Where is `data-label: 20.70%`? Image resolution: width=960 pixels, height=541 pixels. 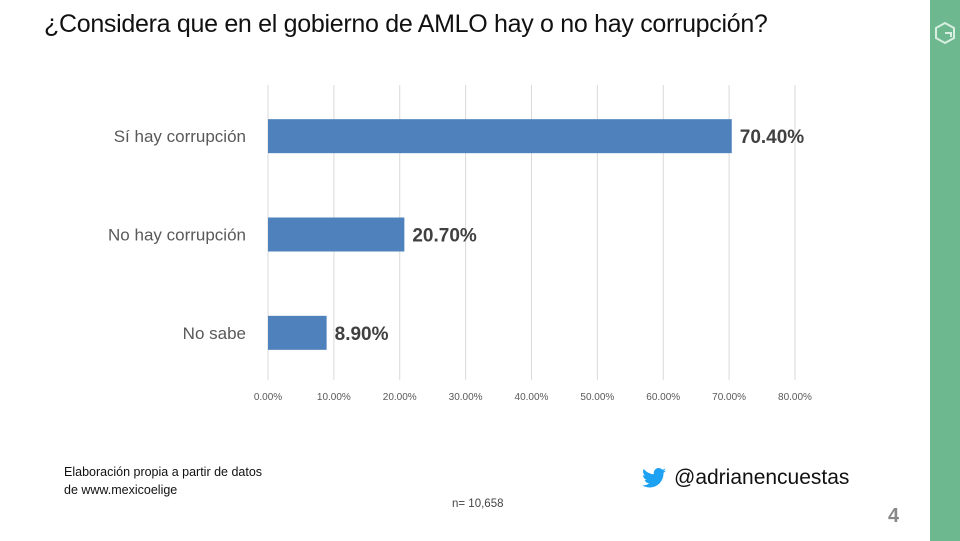 data-label: 20.70% is located at coordinates (444, 236).